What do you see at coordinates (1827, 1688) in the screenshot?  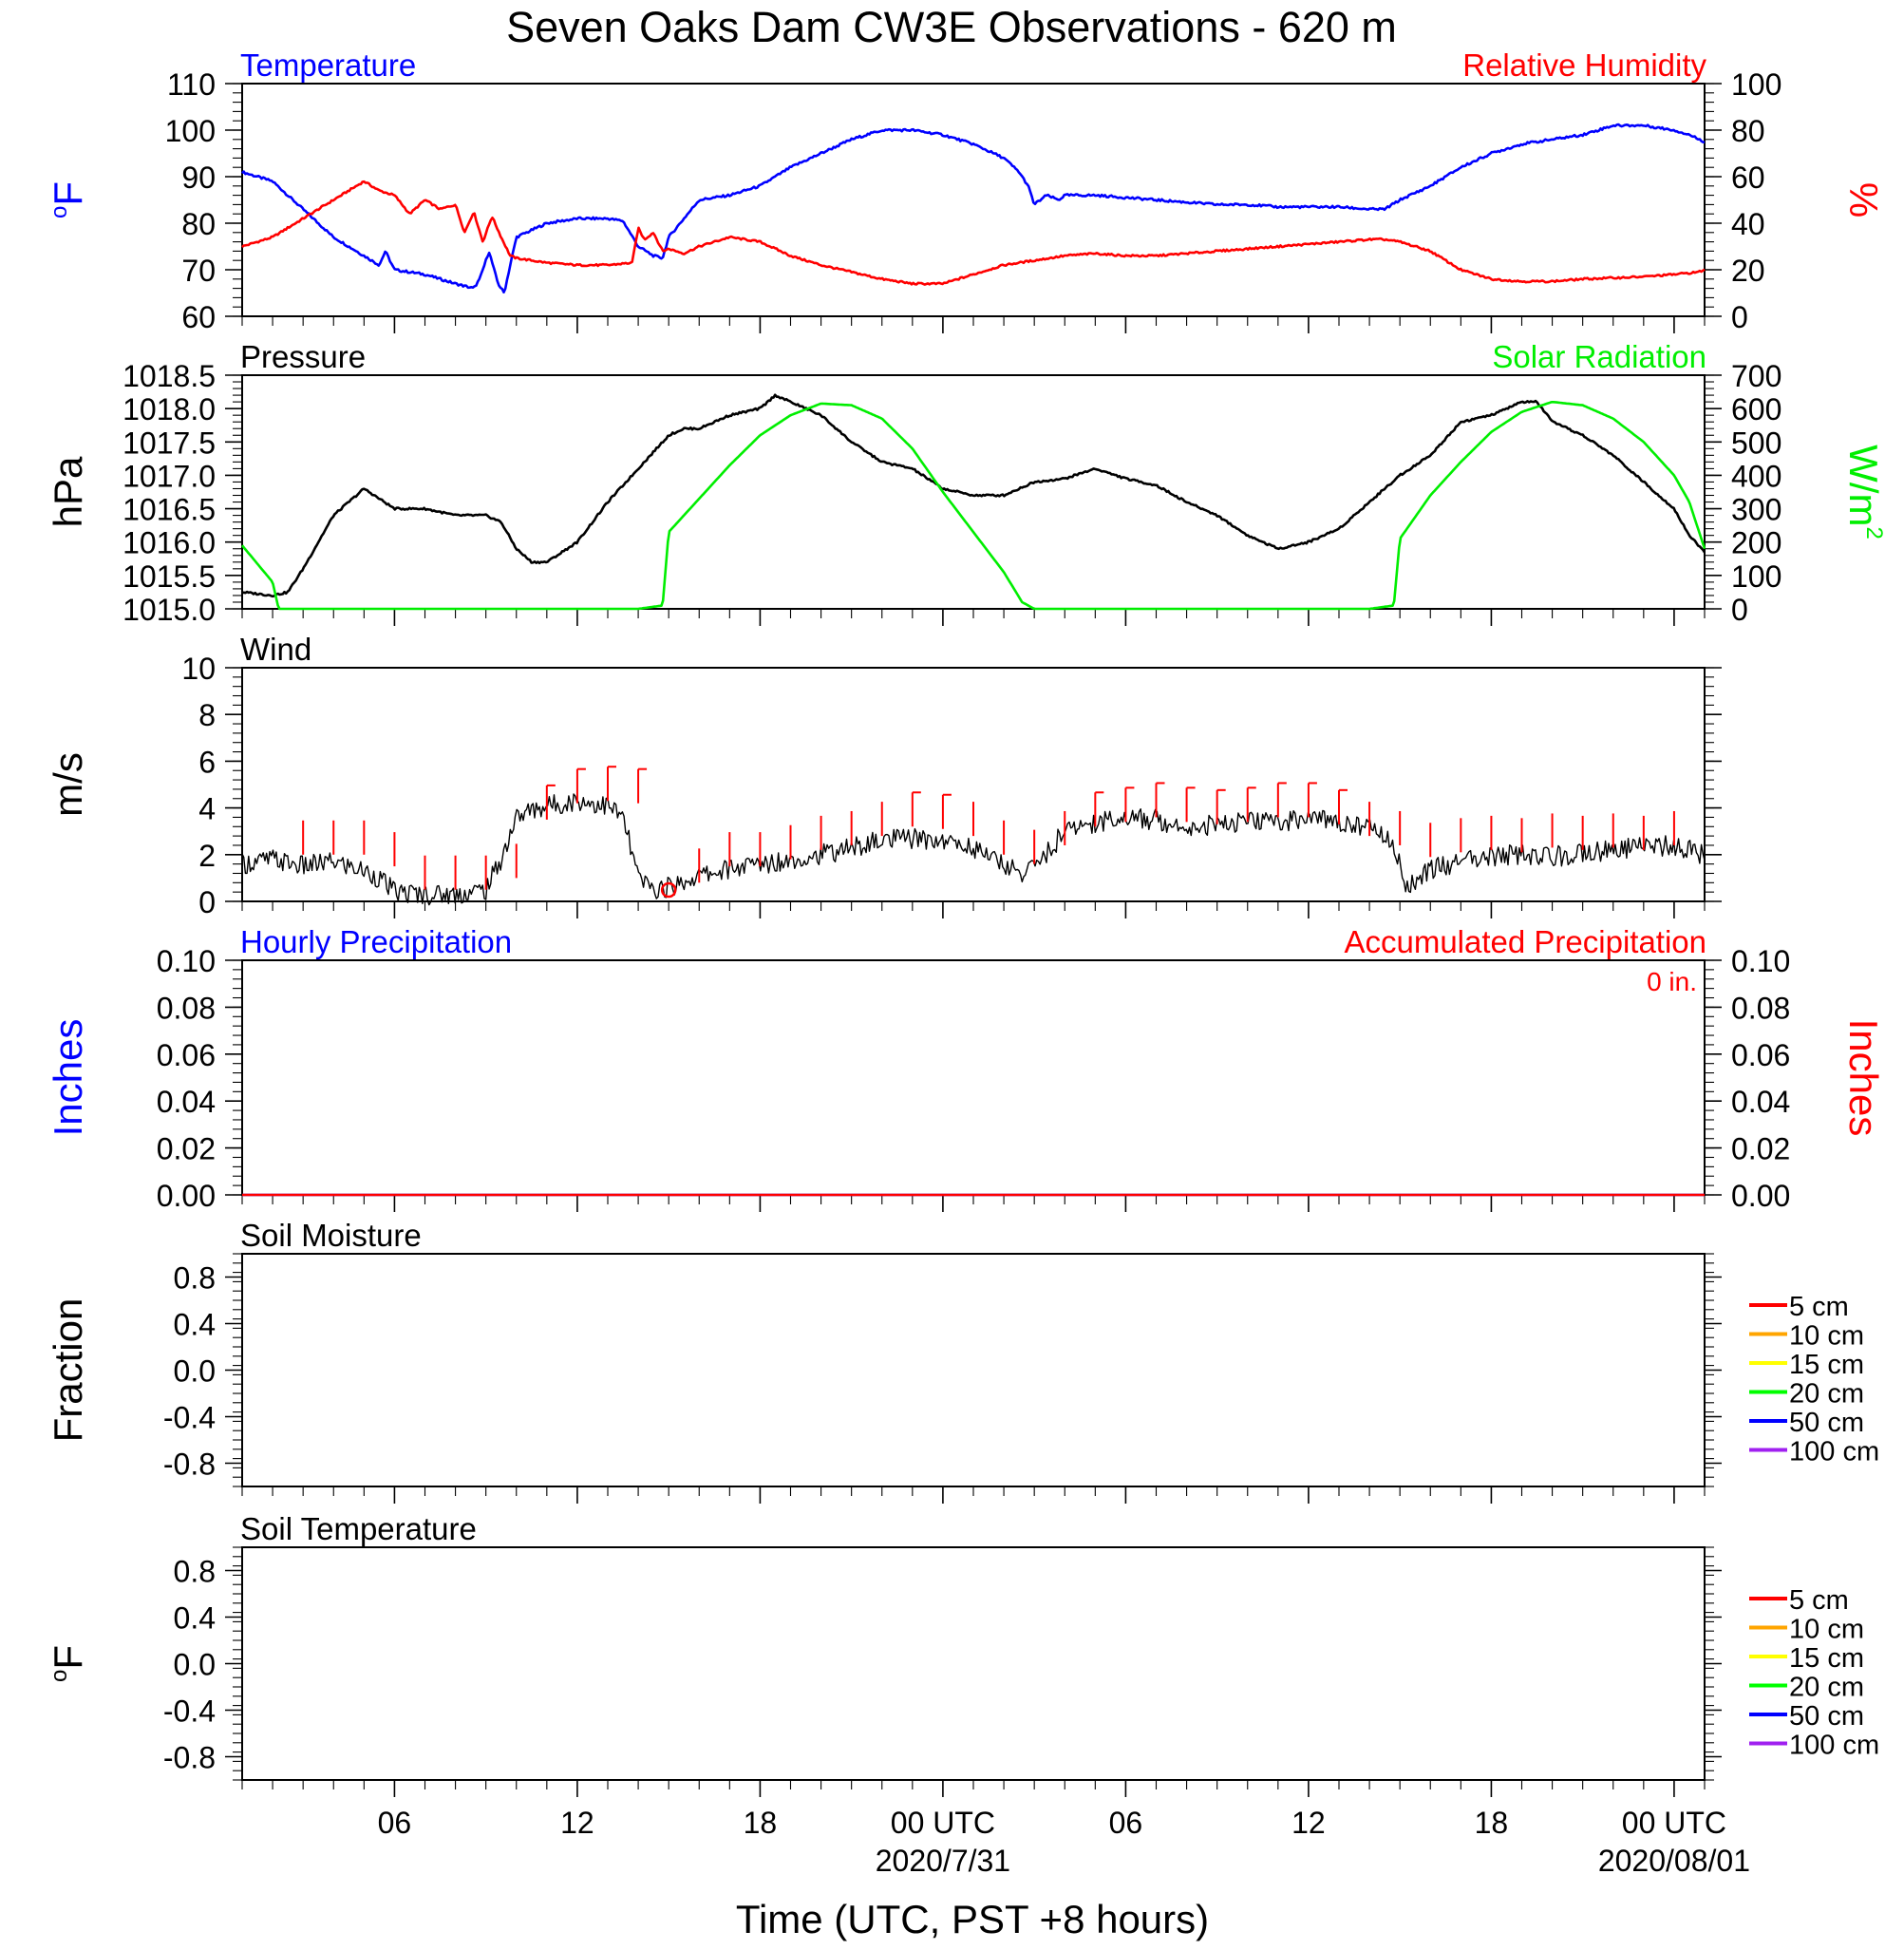 I see `legend-label: 20 cm` at bounding box center [1827, 1688].